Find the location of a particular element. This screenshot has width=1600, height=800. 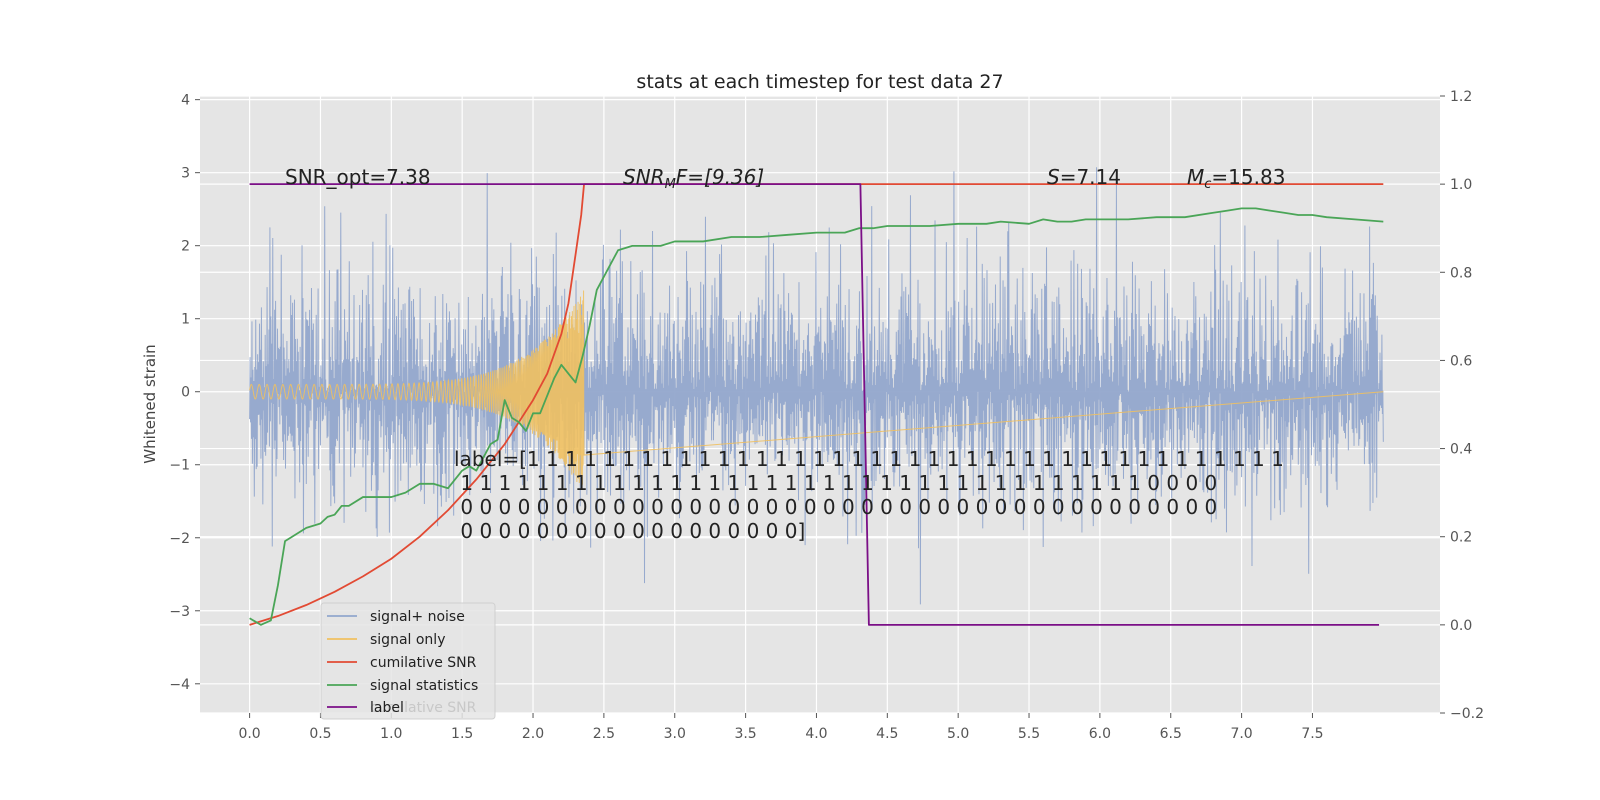

annotation-snr-mf: SNRMF=[9.36] is located at coordinates (693, 178).